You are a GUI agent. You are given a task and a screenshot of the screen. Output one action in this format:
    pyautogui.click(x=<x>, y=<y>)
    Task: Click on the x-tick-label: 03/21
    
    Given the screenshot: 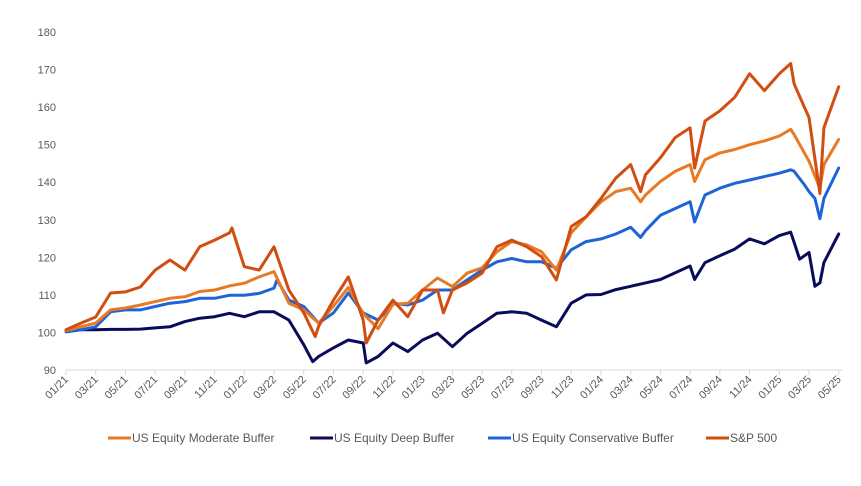 What is the action you would take?
    pyautogui.click(x=87, y=388)
    